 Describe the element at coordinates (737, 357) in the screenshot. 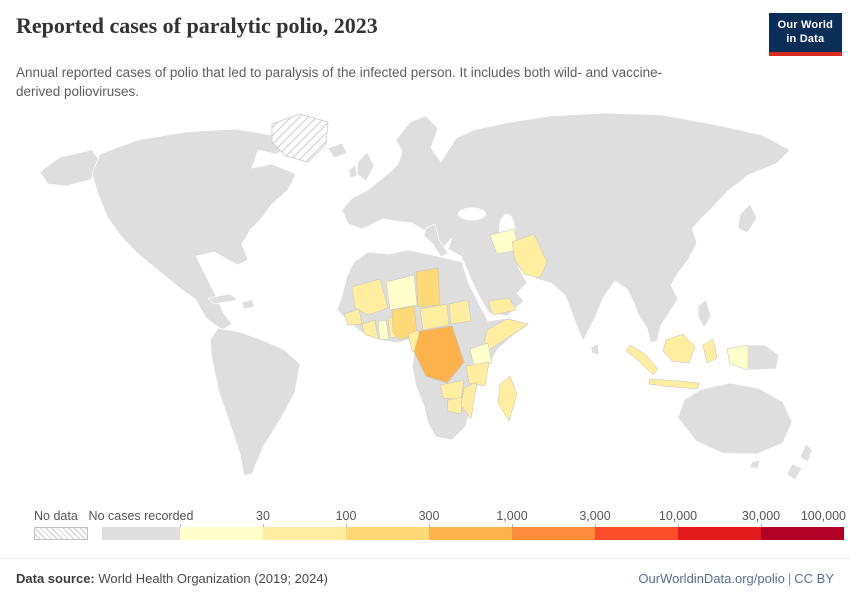

I see `country-indonesia-west-papua` at that location.